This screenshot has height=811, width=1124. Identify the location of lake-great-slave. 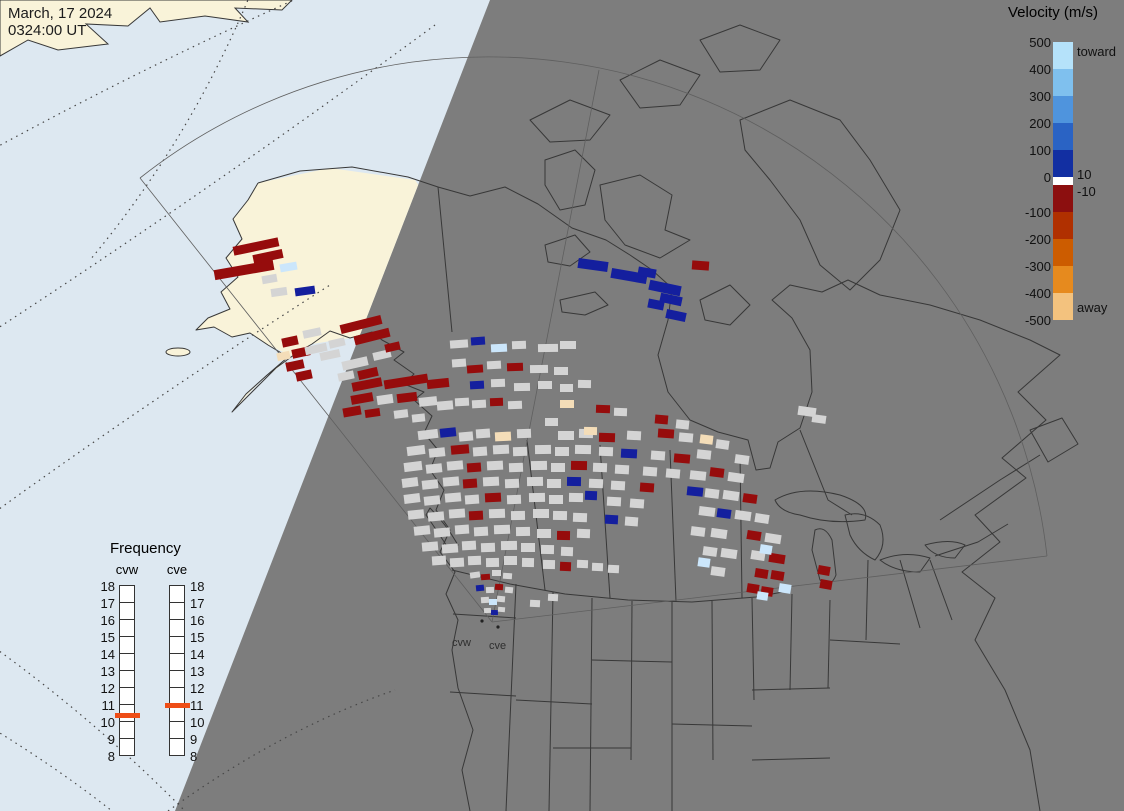
(584, 303).